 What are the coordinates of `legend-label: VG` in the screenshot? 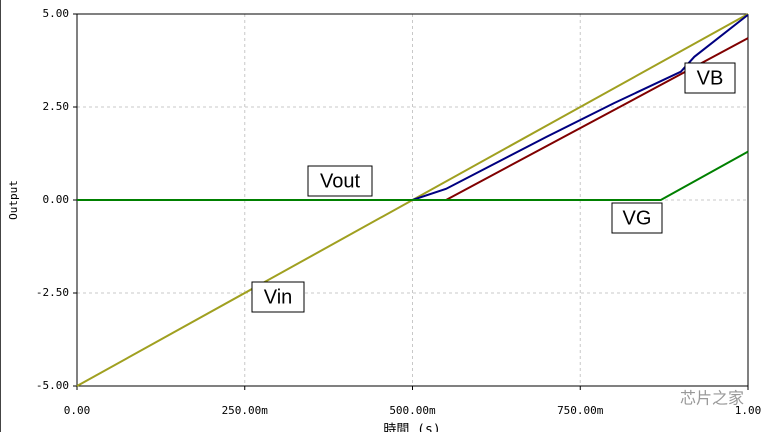 It's located at (637, 218).